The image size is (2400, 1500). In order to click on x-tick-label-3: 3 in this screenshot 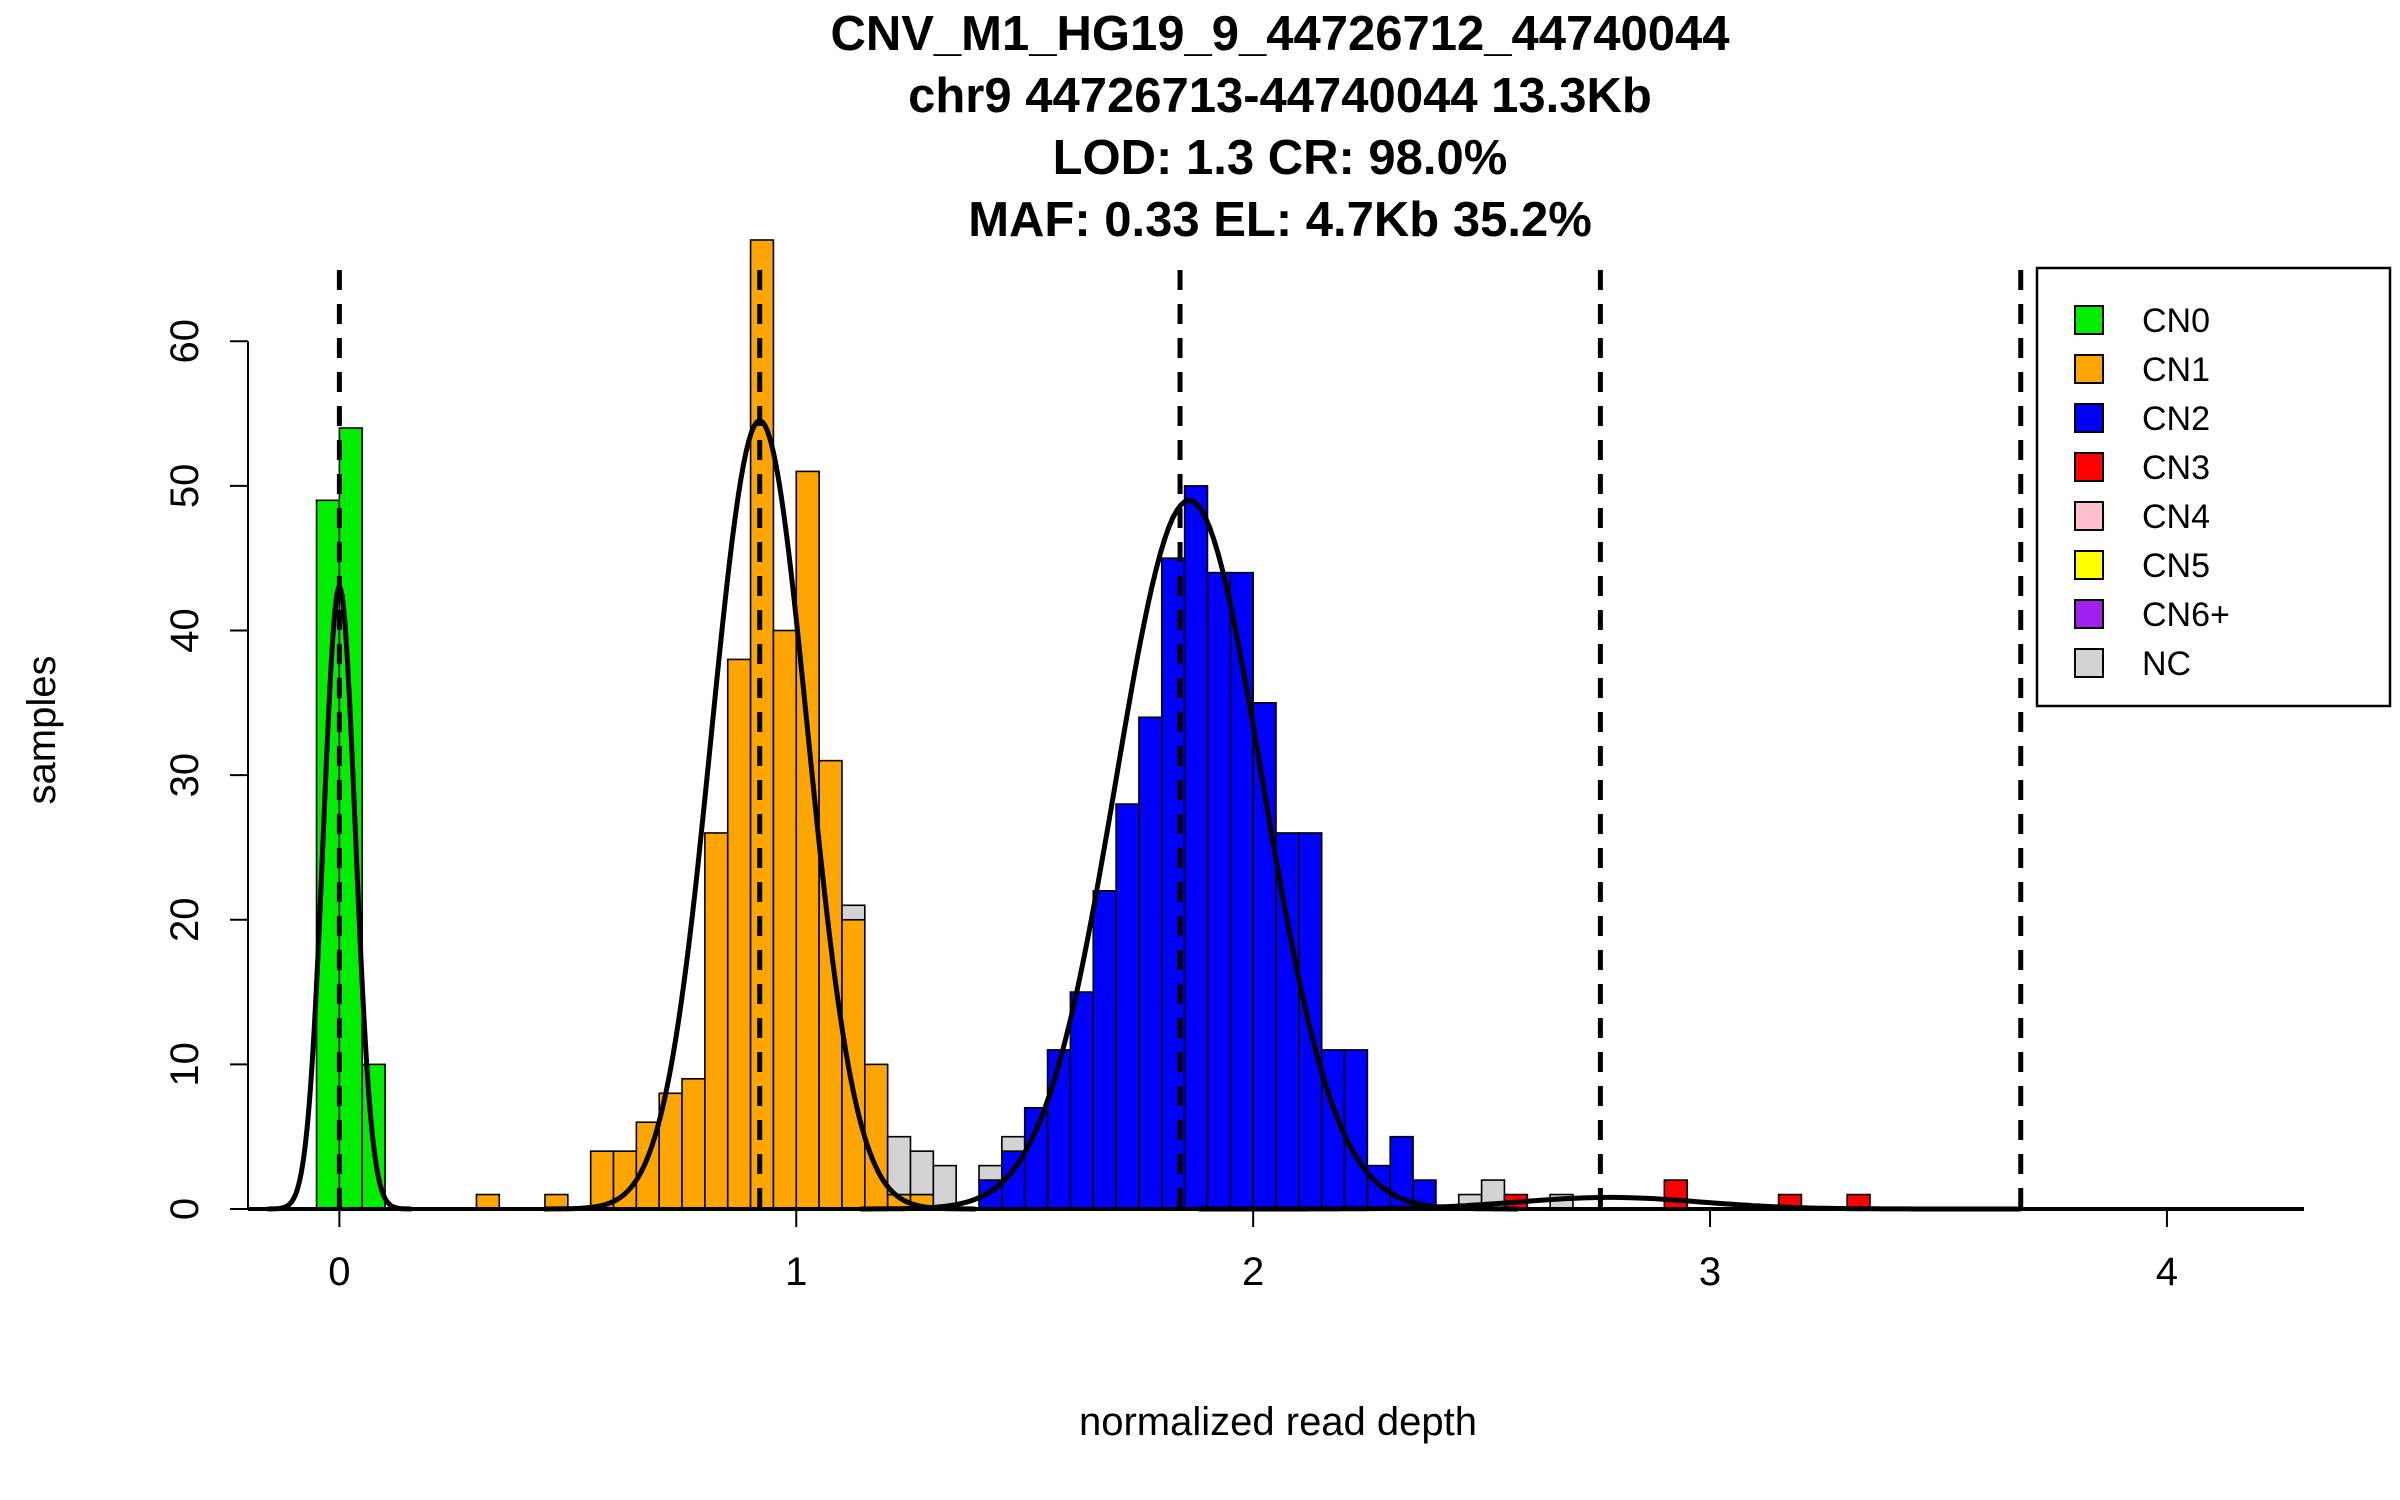, I will do `click(1710, 1272)`.